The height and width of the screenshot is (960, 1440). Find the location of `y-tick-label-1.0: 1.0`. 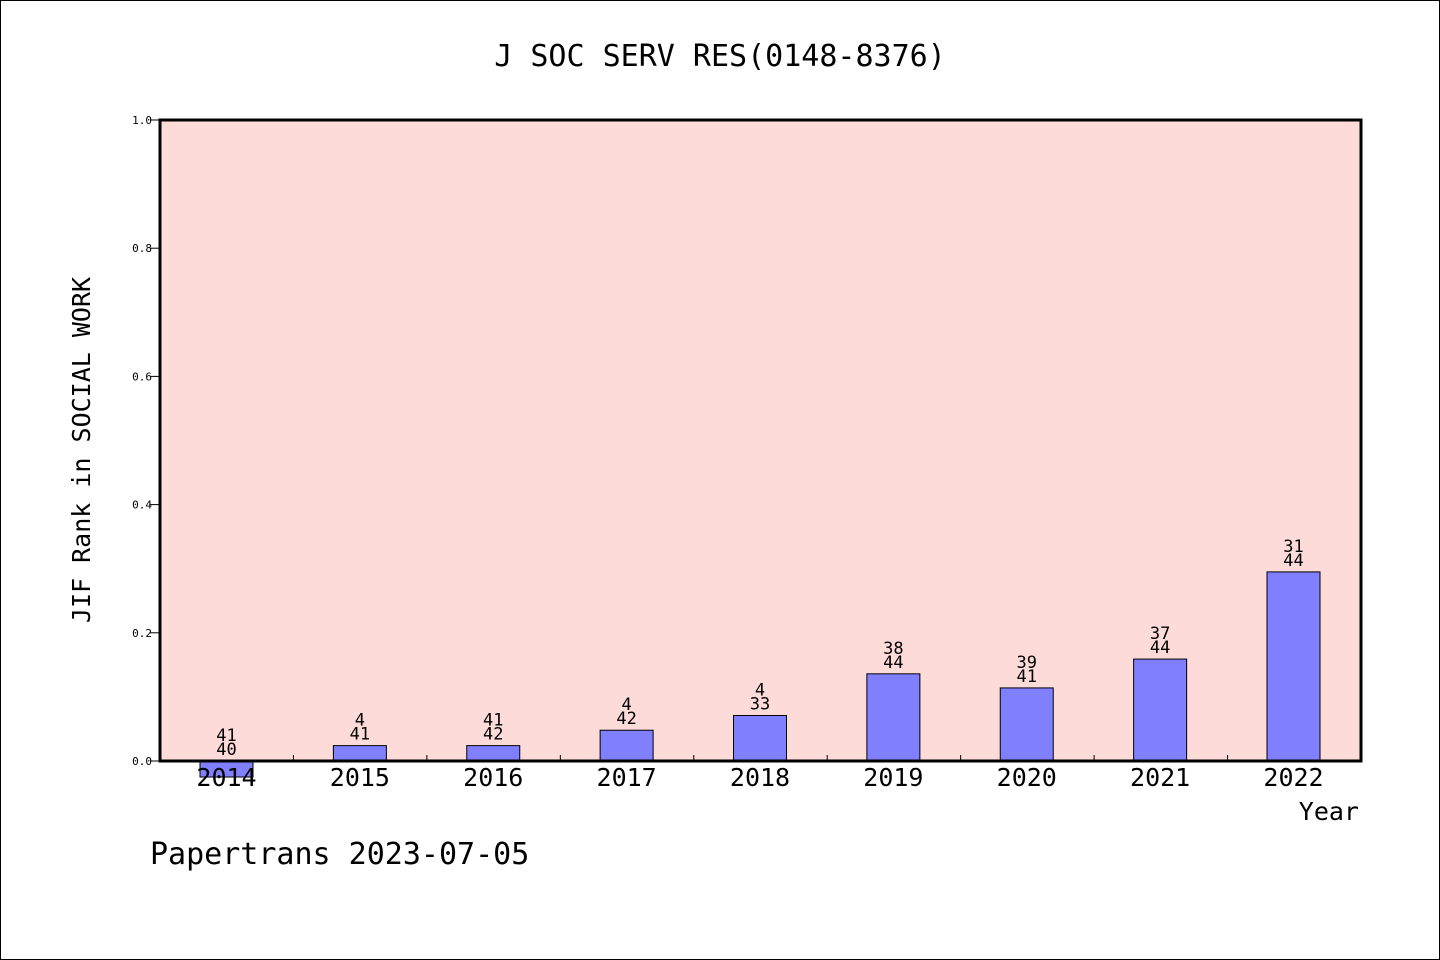

y-tick-label-1.0: 1.0 is located at coordinates (142, 120).